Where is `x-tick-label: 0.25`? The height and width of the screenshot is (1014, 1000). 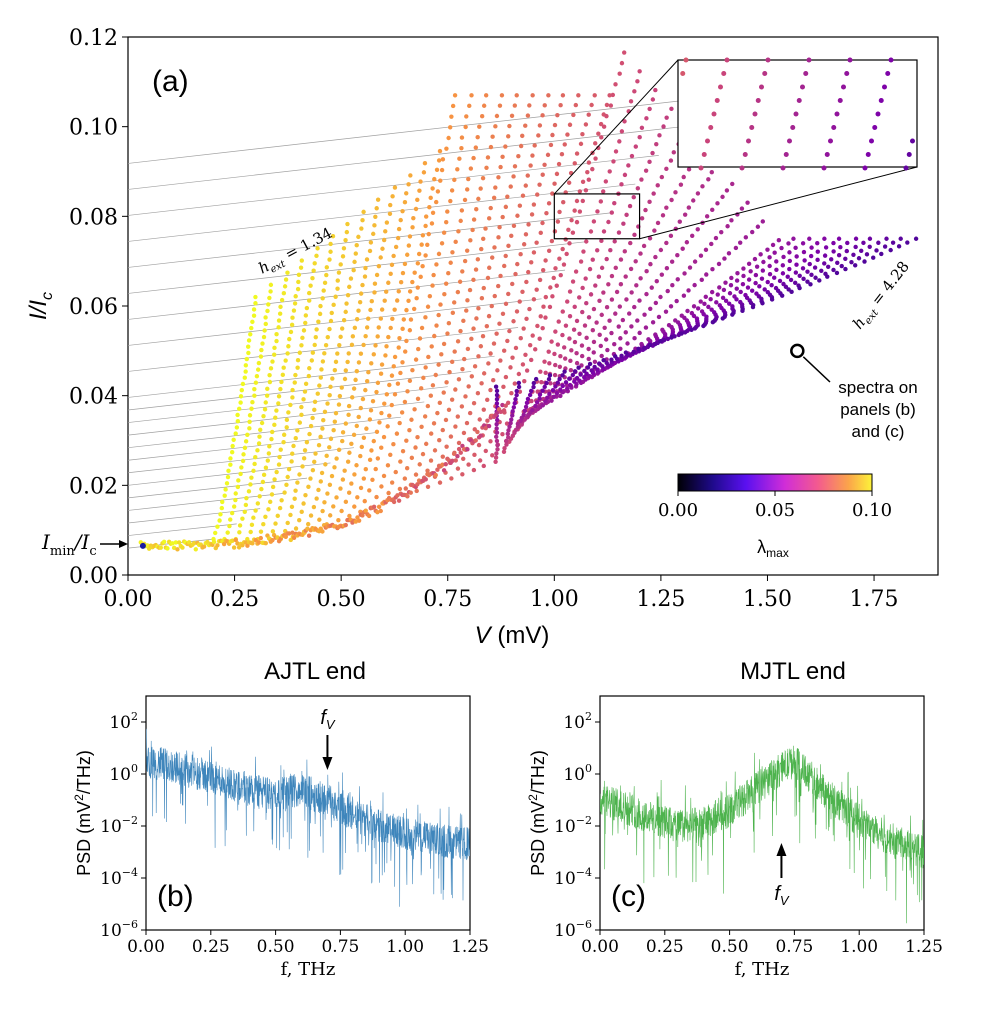 x-tick-label: 0.25 is located at coordinates (665, 947).